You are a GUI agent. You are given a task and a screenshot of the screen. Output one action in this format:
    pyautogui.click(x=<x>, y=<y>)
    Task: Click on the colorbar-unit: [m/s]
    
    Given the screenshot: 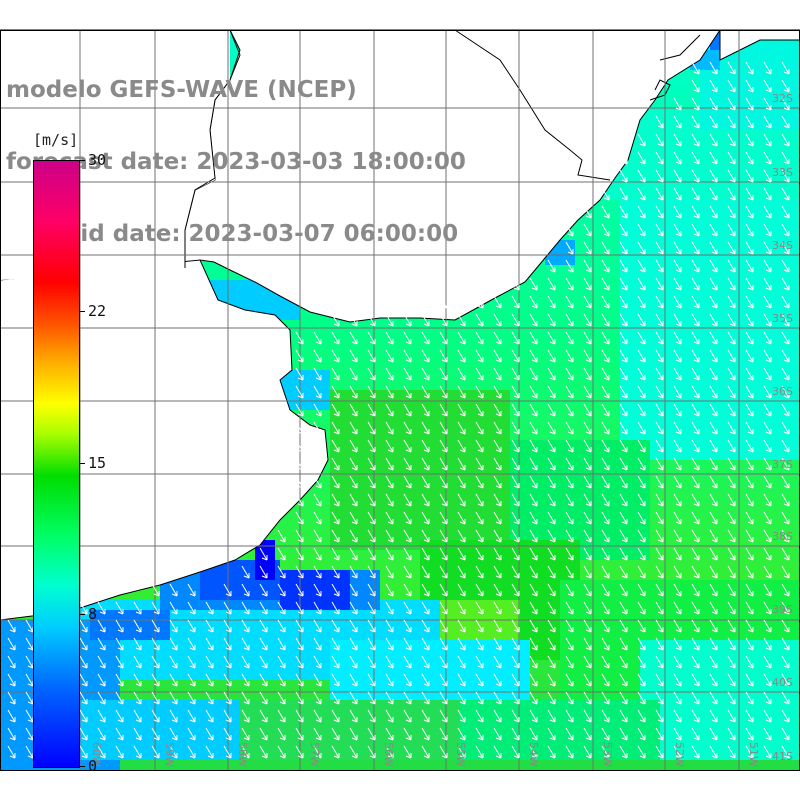 What is the action you would take?
    pyautogui.click(x=56, y=140)
    